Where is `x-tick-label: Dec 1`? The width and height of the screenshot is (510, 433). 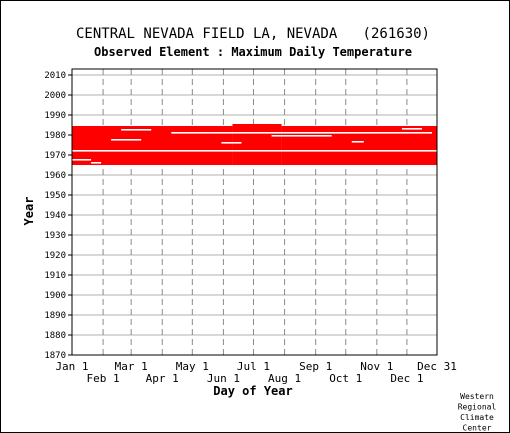 x-tick-label: Dec 1 is located at coordinates (406, 378).